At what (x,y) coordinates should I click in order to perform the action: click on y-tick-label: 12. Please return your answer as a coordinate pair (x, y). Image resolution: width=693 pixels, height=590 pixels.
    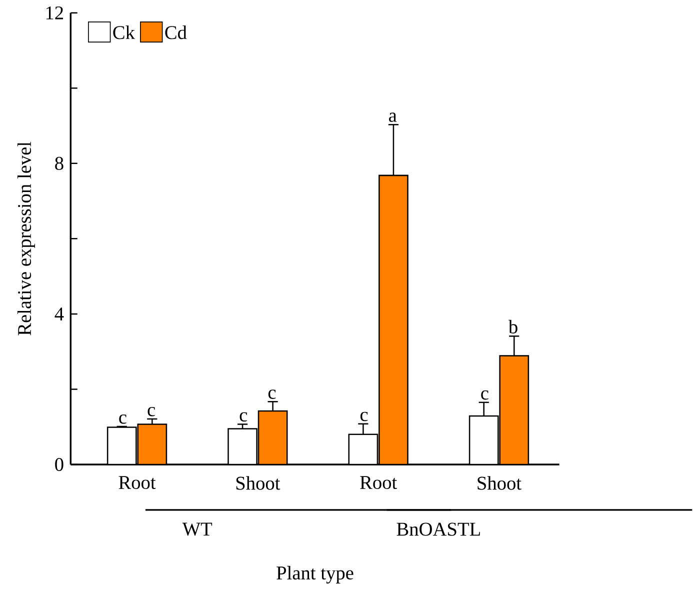
    Looking at the image, I should click on (54, 13).